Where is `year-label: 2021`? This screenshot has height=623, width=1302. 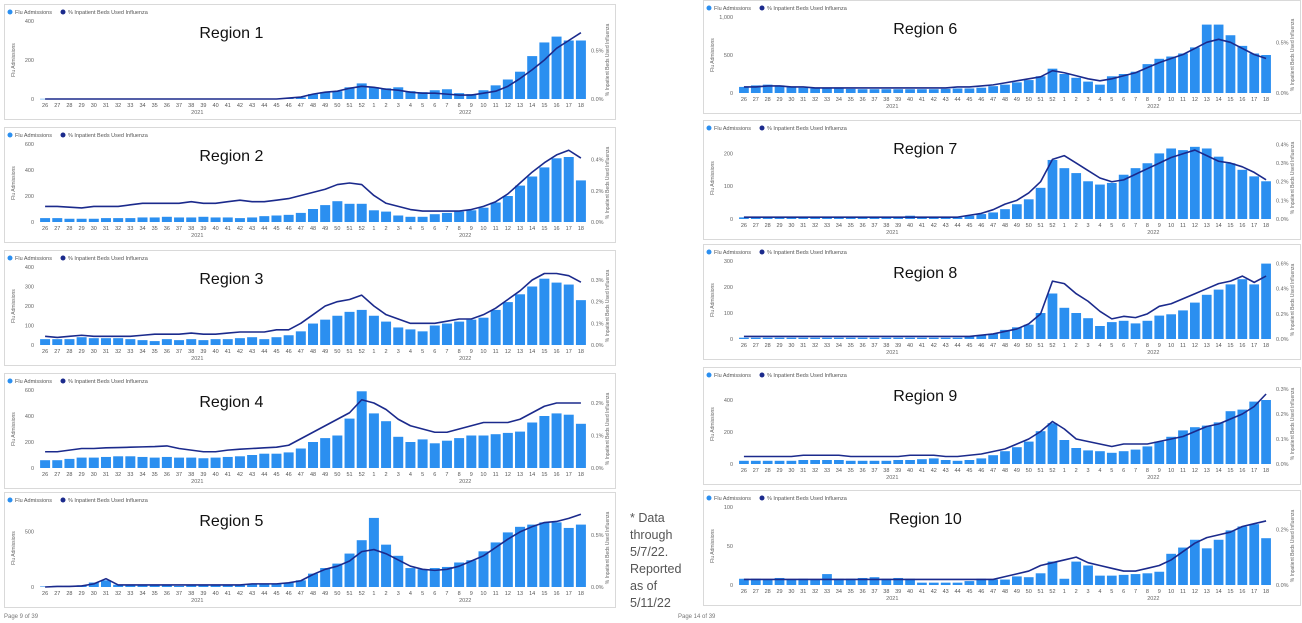
year-label: 2021 is located at coordinates (197, 113).